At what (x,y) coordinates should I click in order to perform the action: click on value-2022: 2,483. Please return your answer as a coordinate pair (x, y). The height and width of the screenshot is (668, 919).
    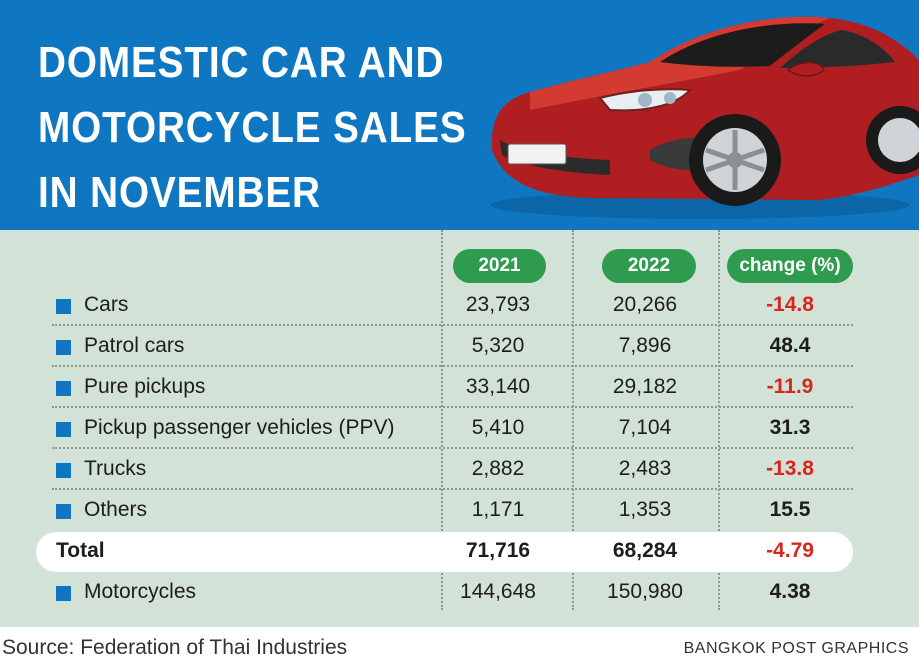
    Looking at the image, I should click on (645, 468).